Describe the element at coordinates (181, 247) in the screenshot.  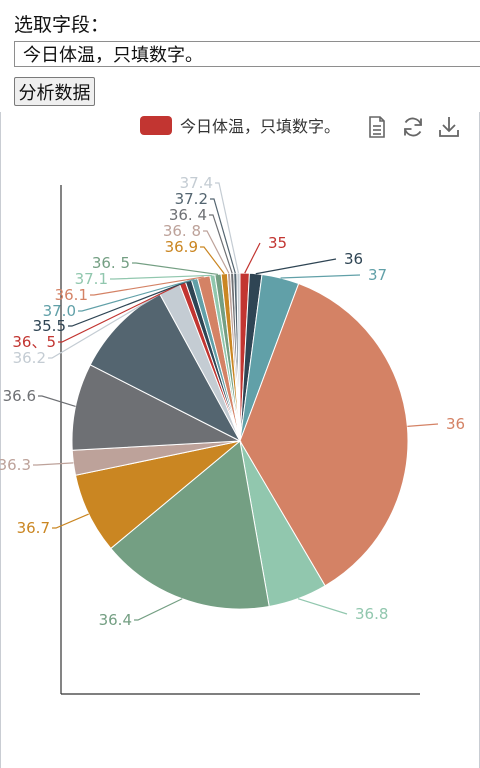
I see `slice-label: 36.9` at that location.